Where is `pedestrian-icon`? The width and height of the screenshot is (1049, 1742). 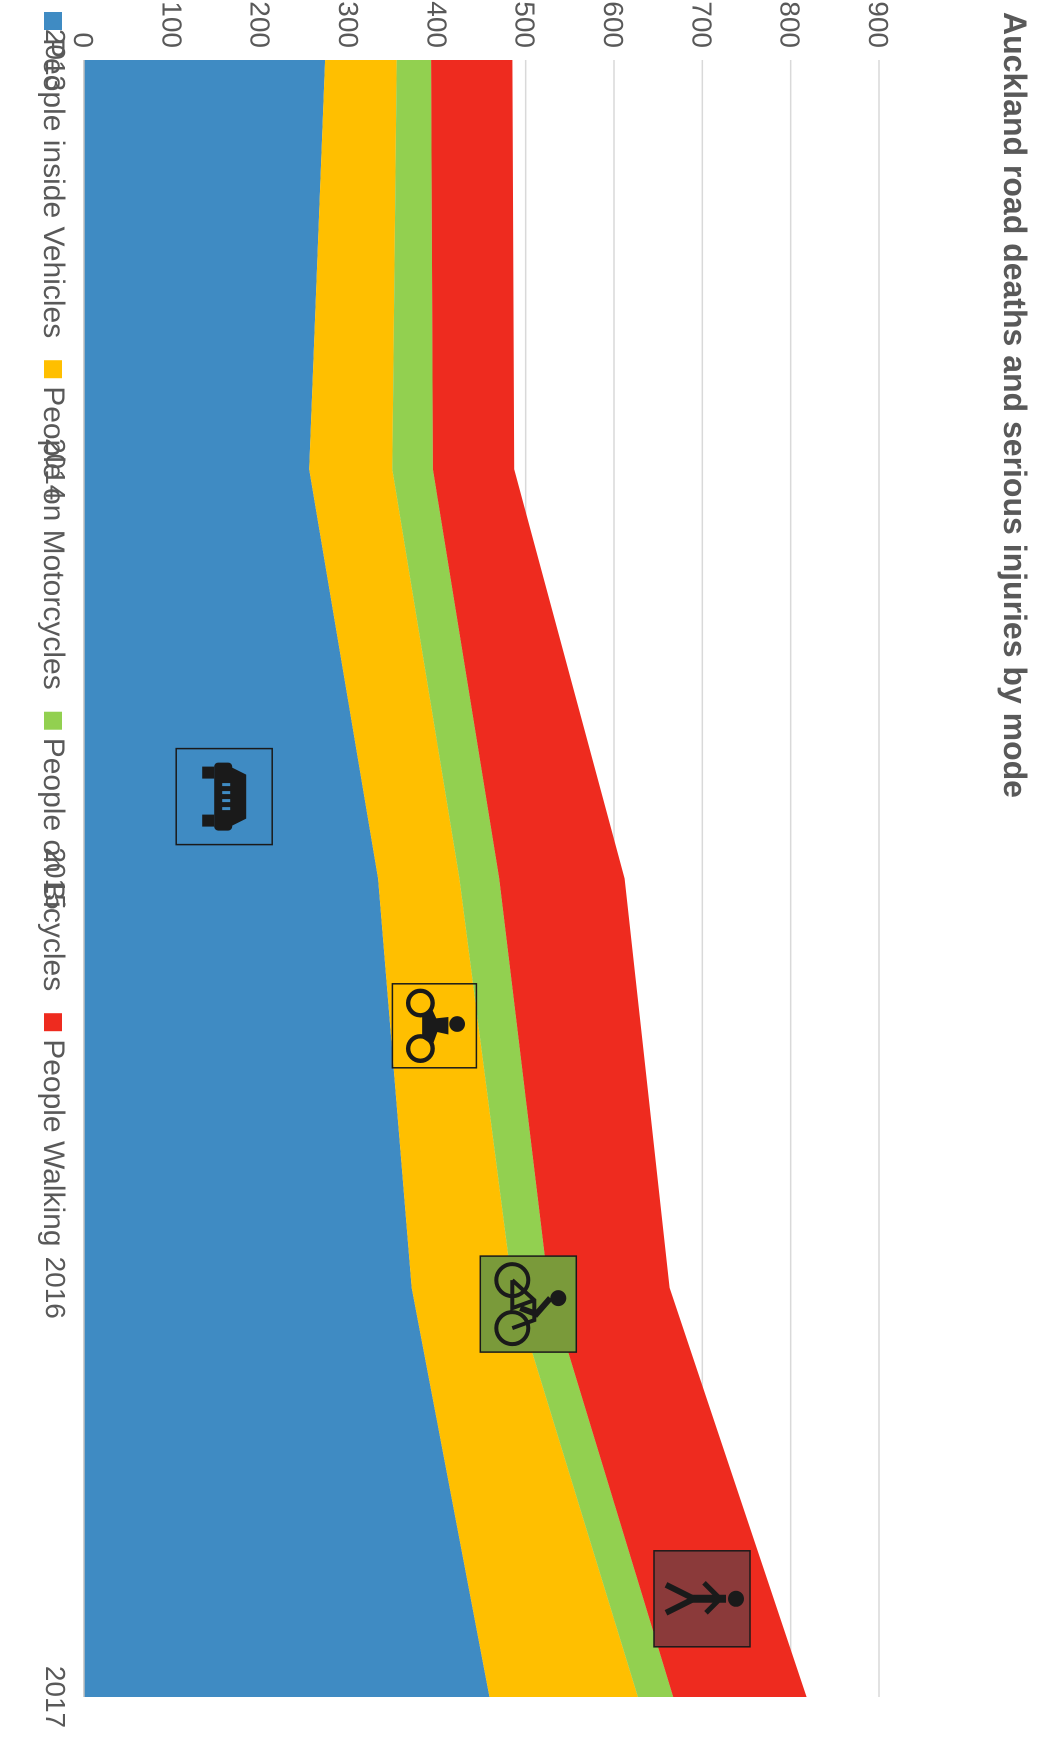
pedestrian-icon is located at coordinates (702, 1599).